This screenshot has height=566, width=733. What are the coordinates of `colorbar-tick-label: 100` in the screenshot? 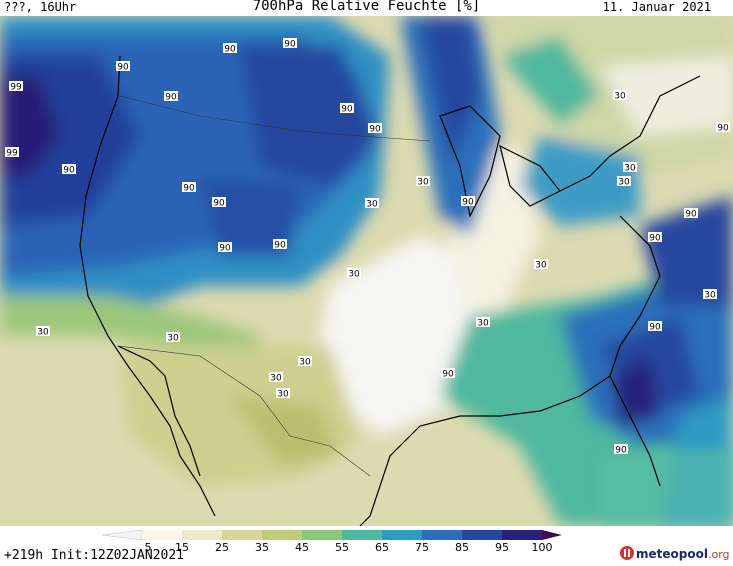 It's located at (542, 547).